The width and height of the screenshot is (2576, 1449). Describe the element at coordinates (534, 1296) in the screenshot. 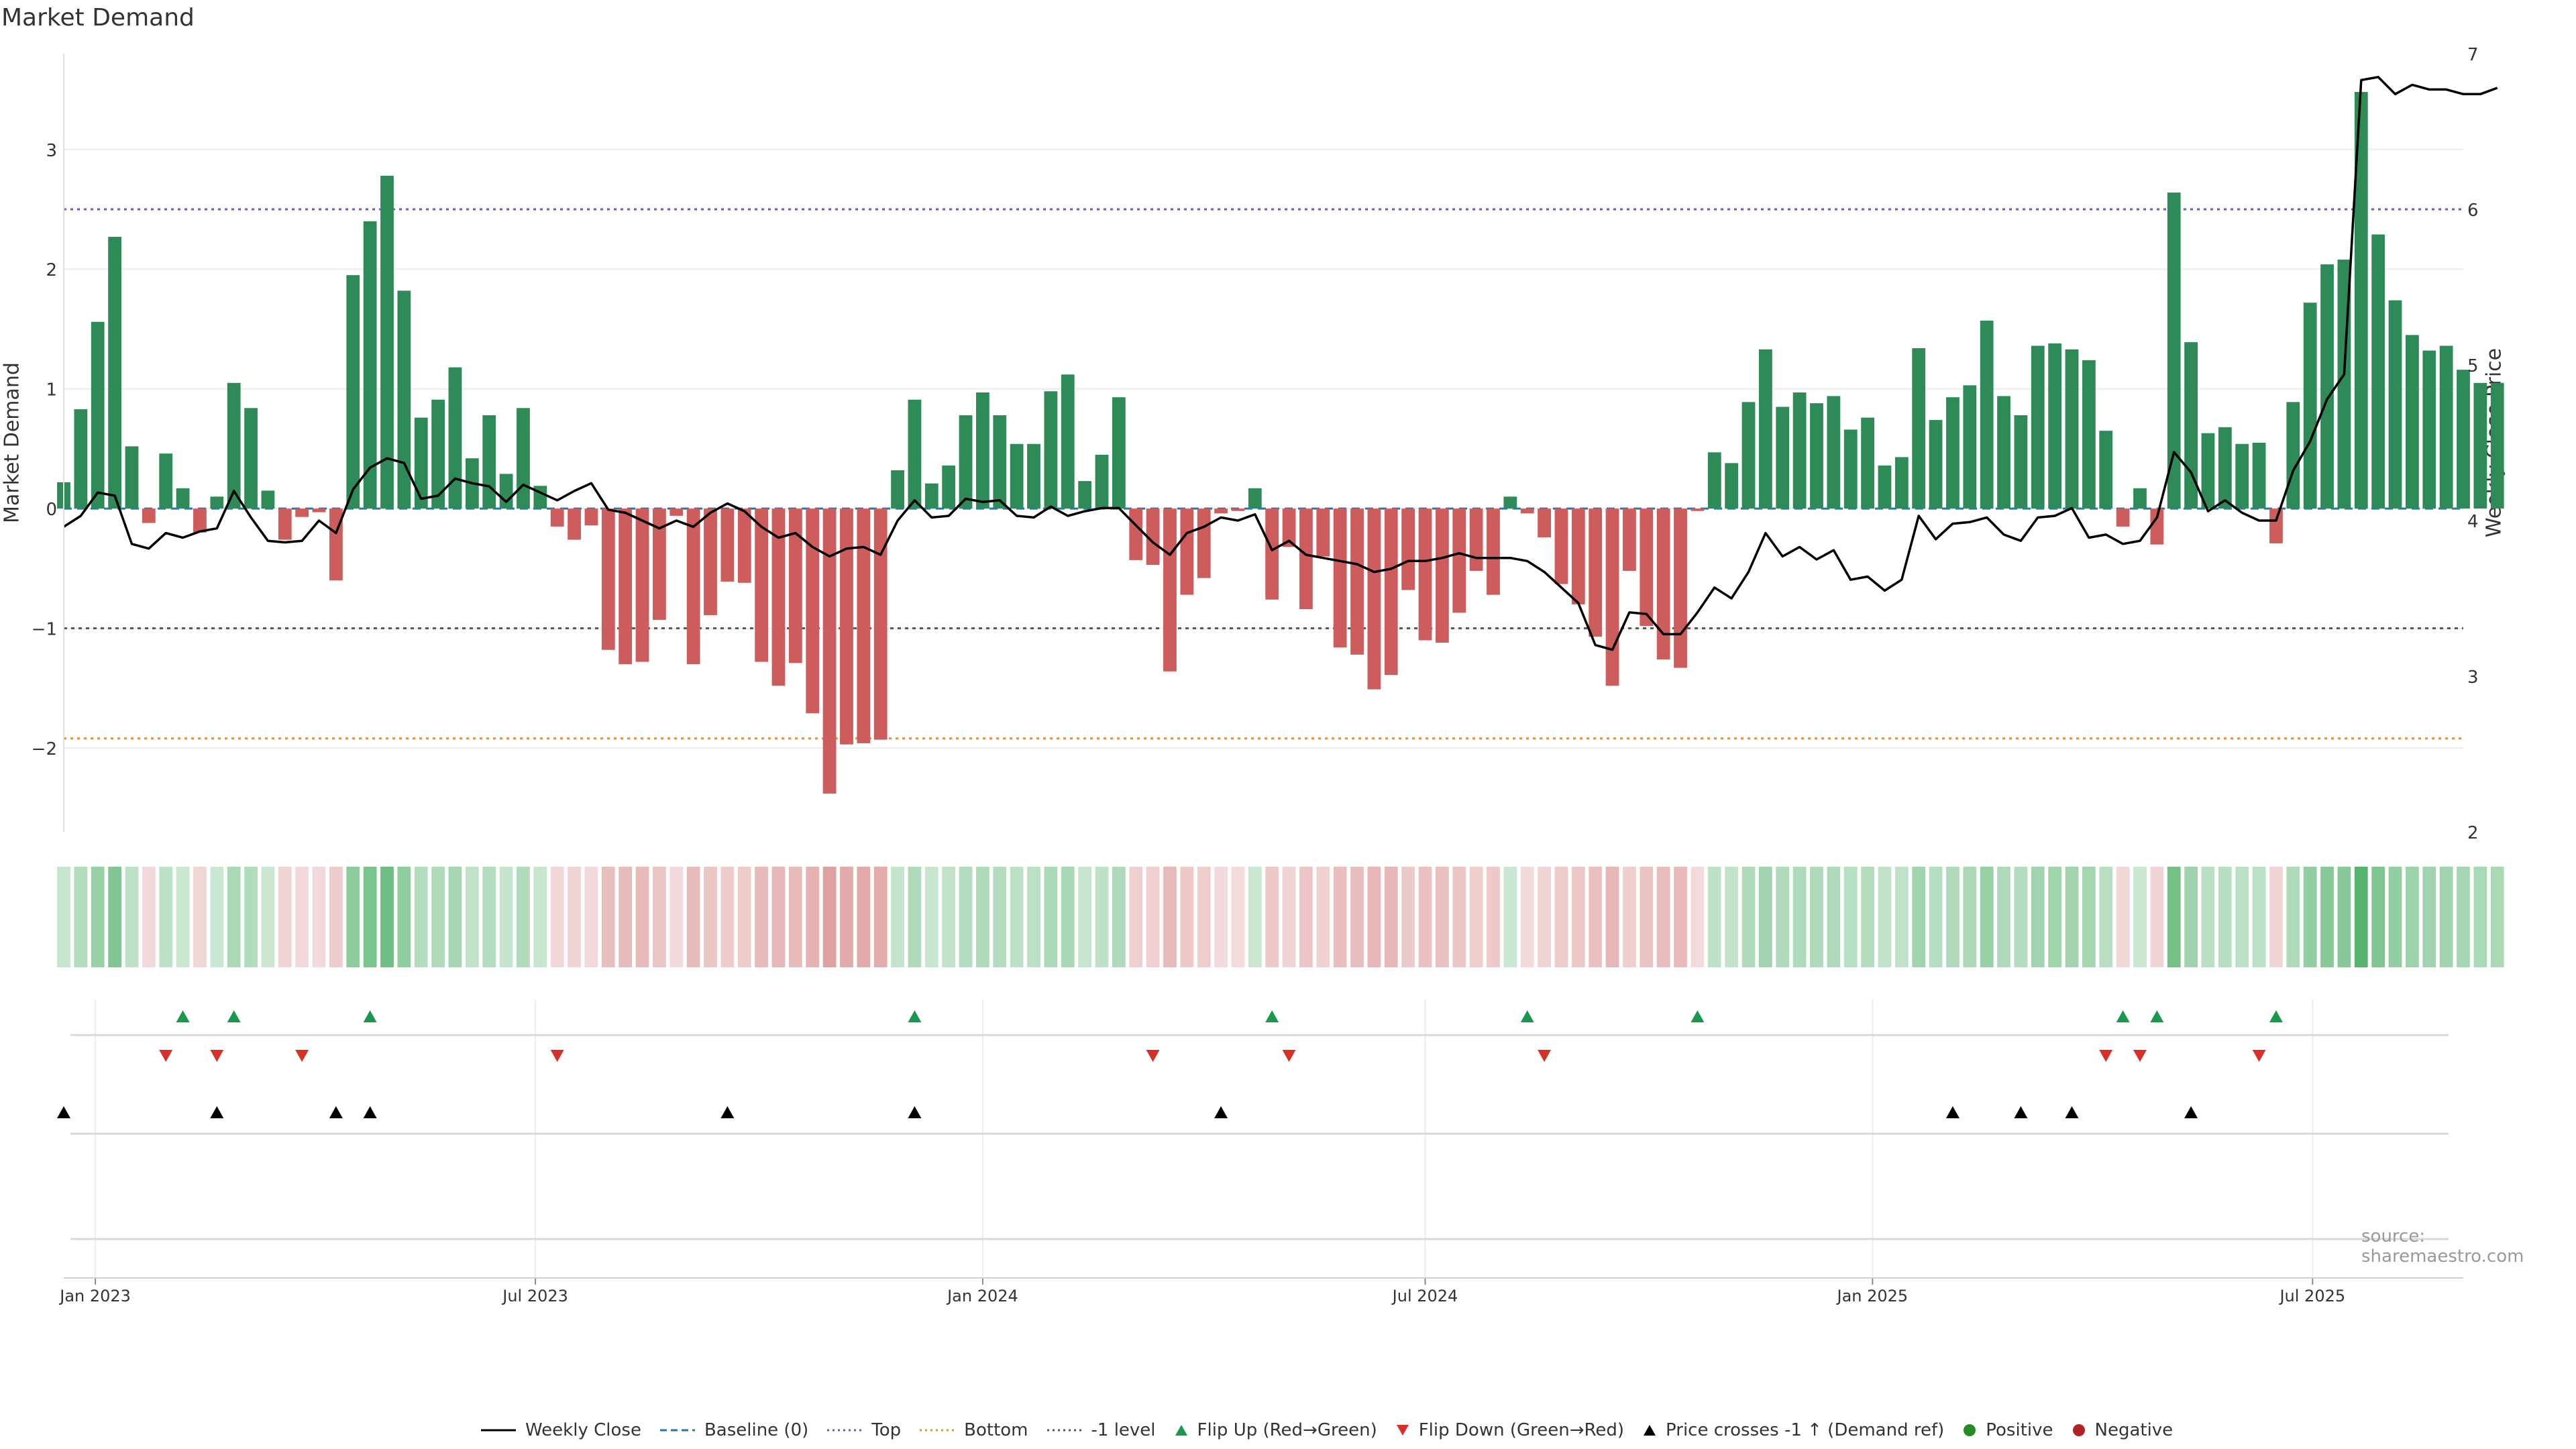

I see `x-tick-label: Jul 2023` at that location.